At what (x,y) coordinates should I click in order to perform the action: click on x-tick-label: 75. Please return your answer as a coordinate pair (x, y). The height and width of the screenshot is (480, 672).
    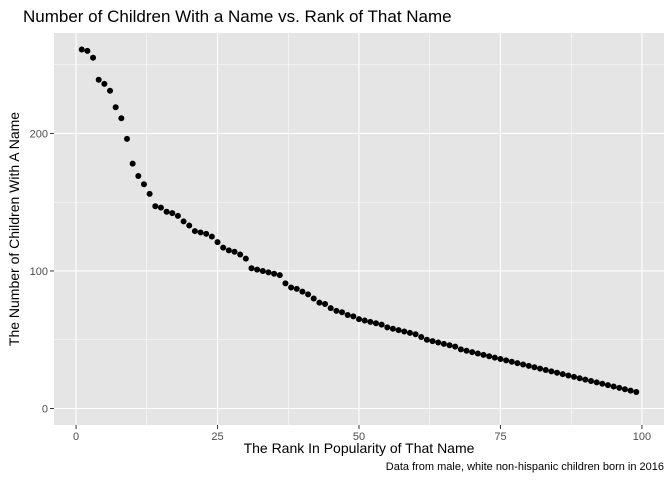
    Looking at the image, I should click on (500, 437).